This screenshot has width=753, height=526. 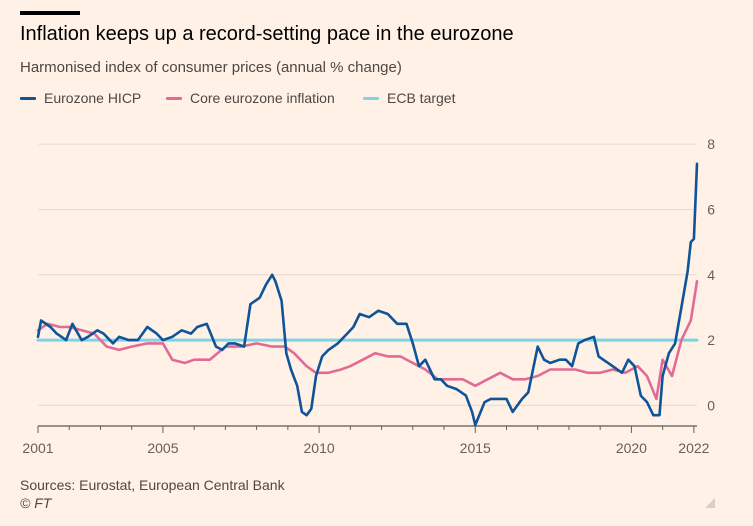 What do you see at coordinates (710, 503) in the screenshot?
I see `resize-corner-icon` at bounding box center [710, 503].